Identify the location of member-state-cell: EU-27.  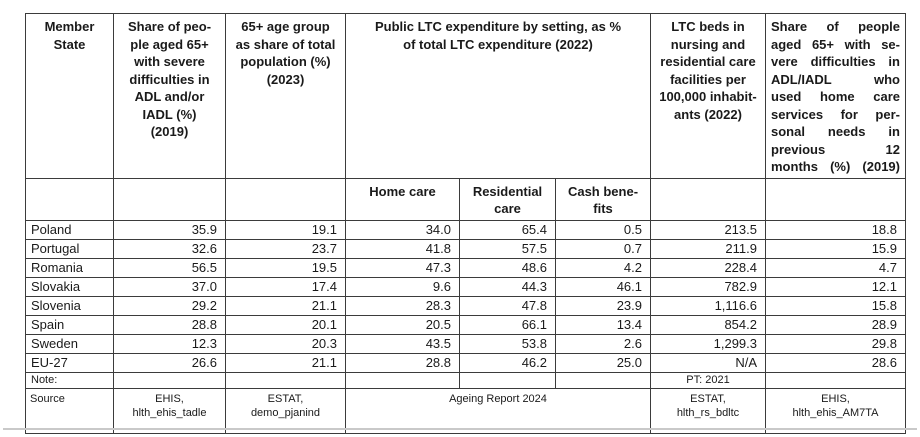
(69, 362).